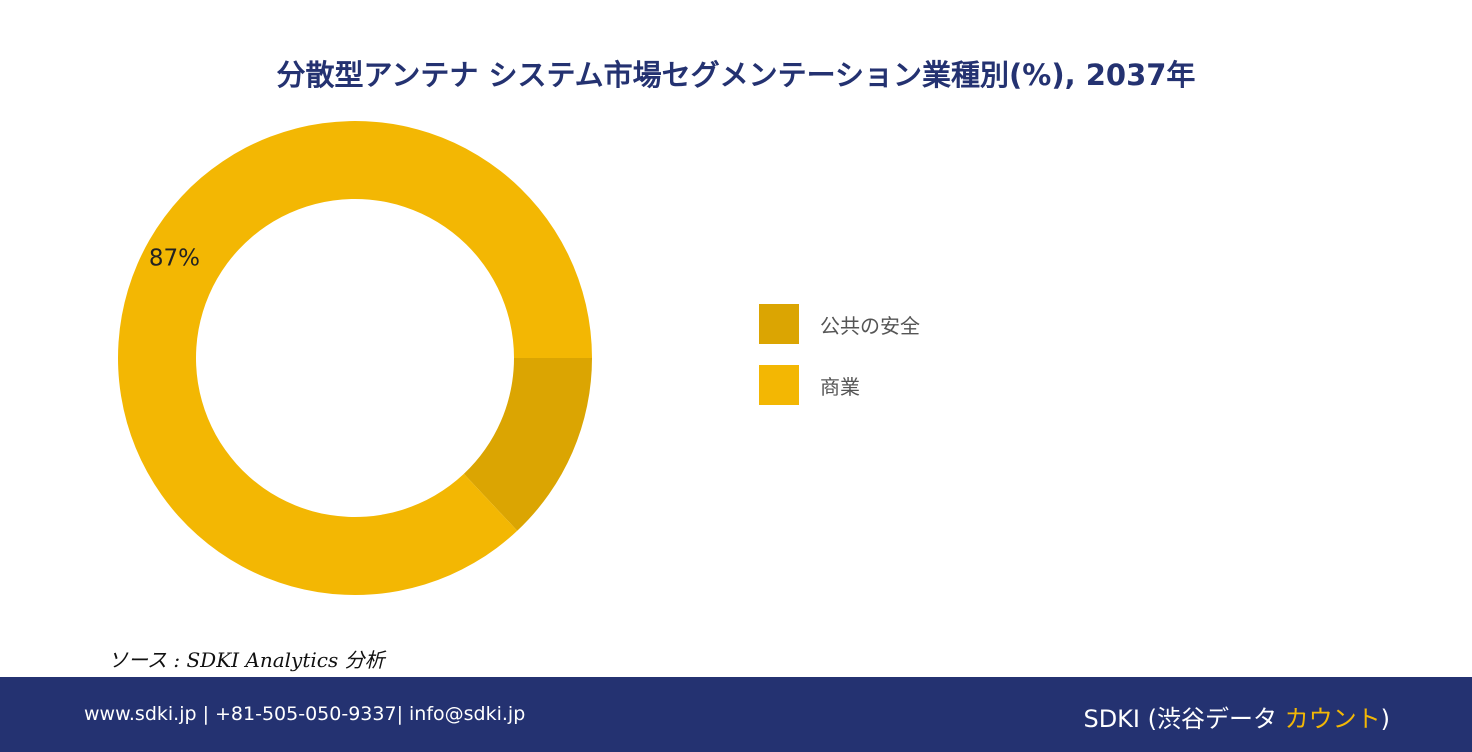 The image size is (1472, 752). What do you see at coordinates (1184, 719) in the screenshot?
I see `brand-name: SDKI (渋谷データ` at bounding box center [1184, 719].